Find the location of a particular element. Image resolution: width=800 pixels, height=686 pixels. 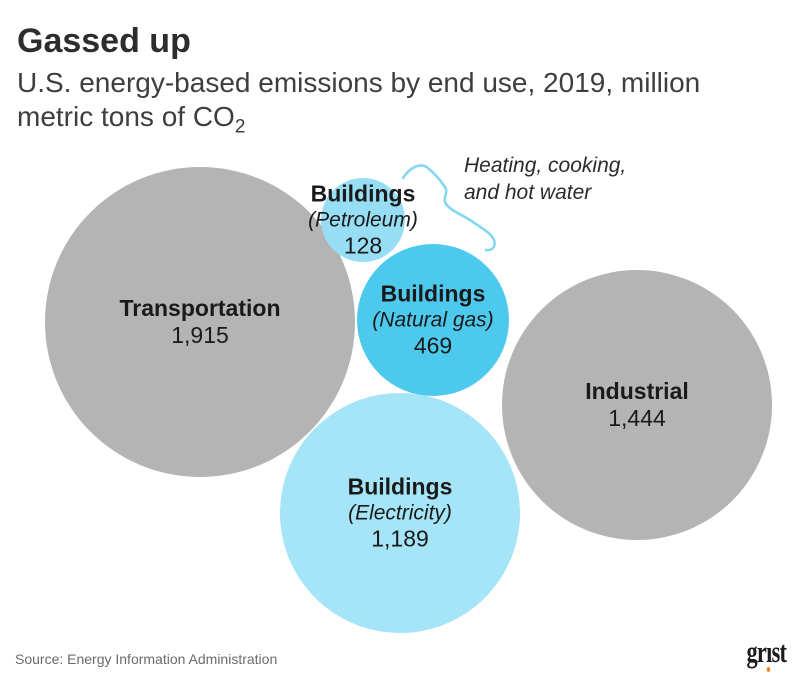

grist-logo: grıst is located at coordinates (766, 654).